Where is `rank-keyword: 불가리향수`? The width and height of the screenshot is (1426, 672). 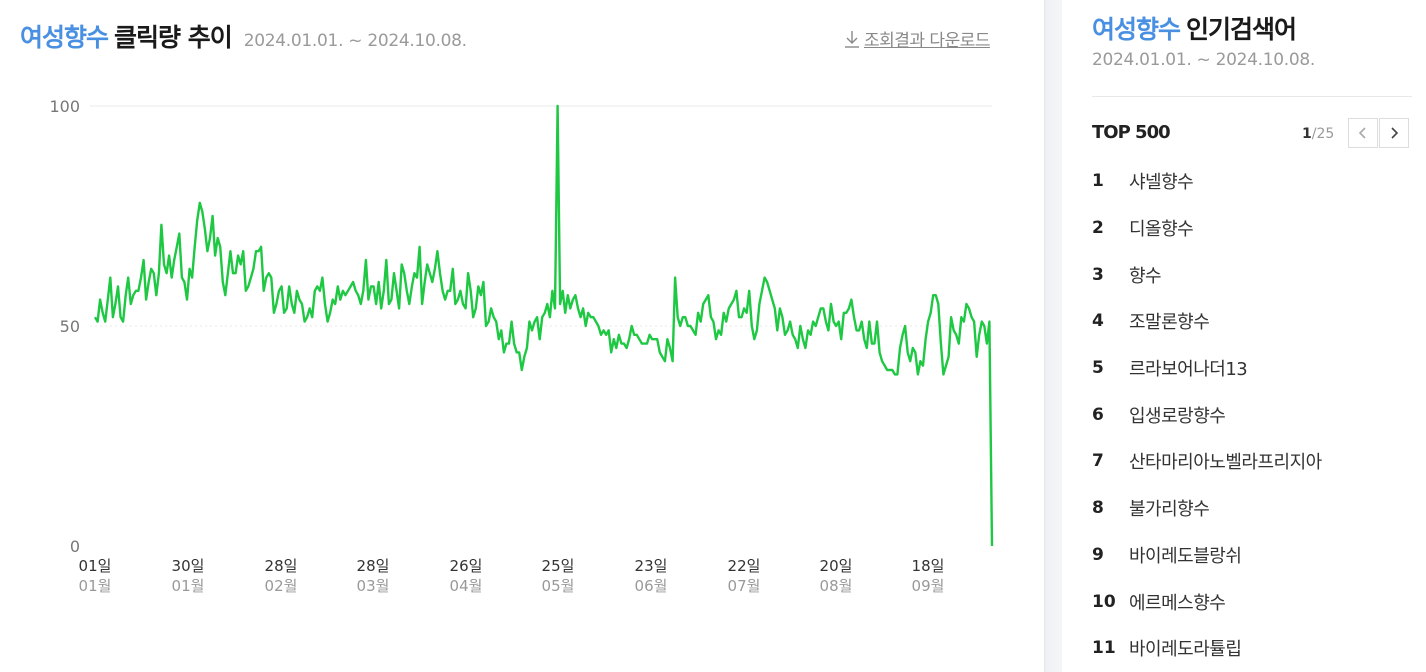
rank-keyword: 불가리향수 is located at coordinates (1169, 510).